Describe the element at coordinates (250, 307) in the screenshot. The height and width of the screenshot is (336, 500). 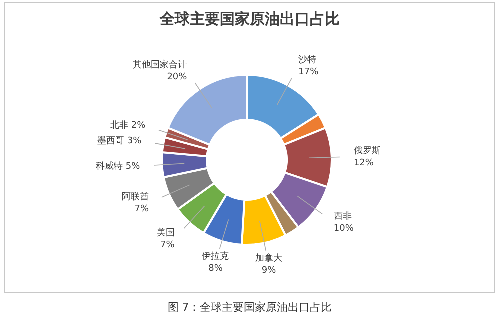
I see `caption: 图 7：全球主要国家原油出口占比` at that location.